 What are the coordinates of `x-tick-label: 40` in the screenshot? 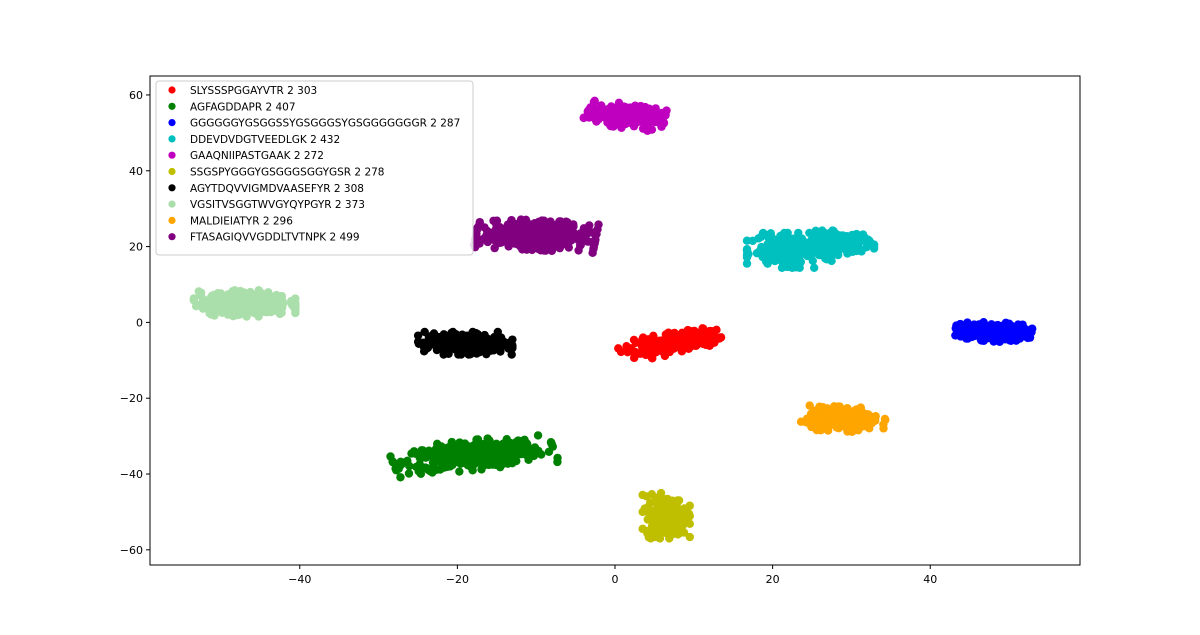 It's located at (930, 579).